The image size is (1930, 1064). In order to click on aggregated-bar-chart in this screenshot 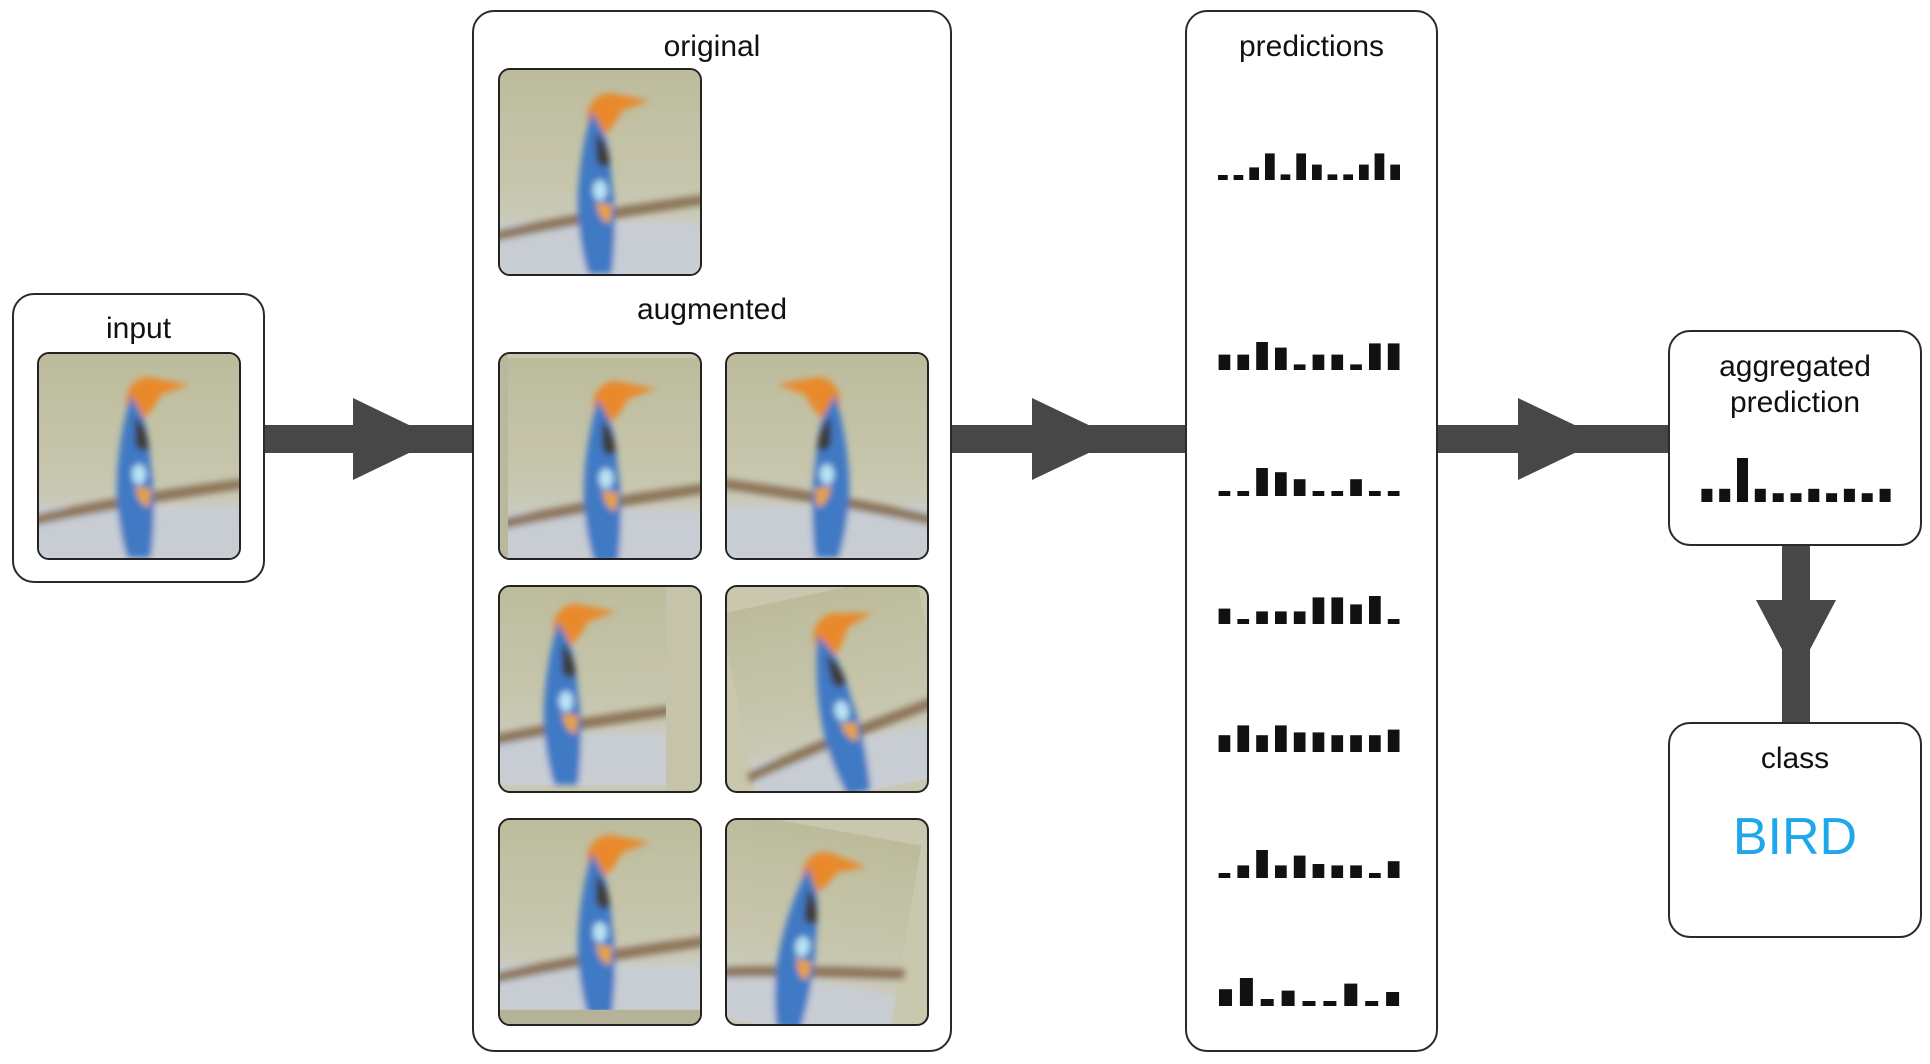, I will do `click(1796, 480)`.